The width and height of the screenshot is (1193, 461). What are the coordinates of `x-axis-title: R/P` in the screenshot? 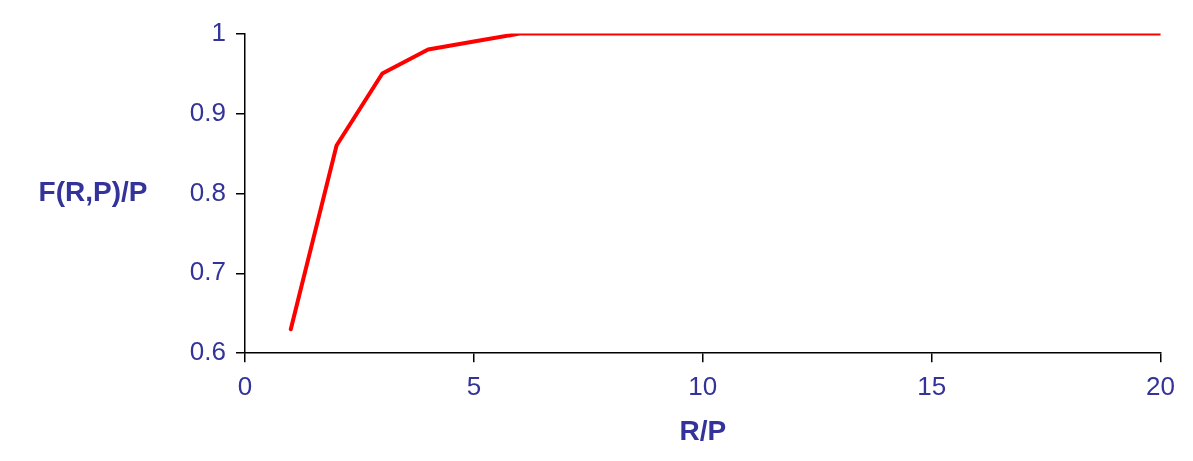 It's located at (703, 430).